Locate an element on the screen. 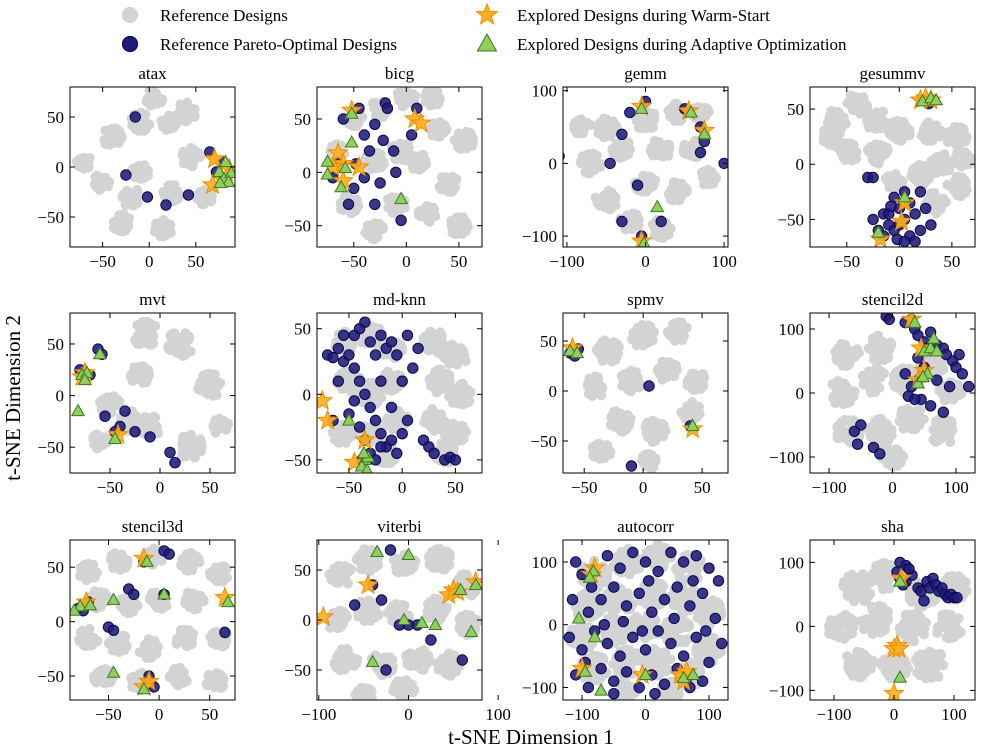 This screenshot has height=750, width=992. axes-frame is located at coordinates (399, 393).